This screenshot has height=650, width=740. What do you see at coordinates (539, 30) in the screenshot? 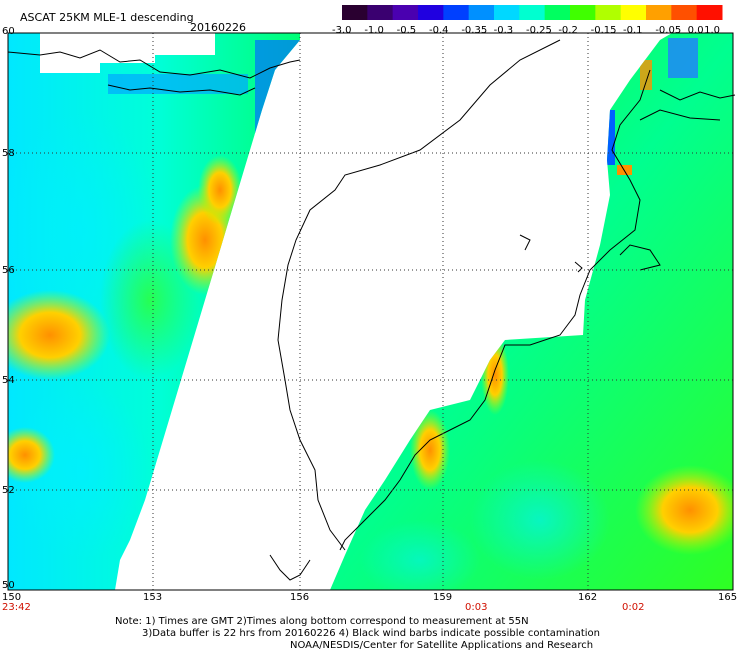
I see `colorbar-label: -0.25` at bounding box center [539, 30].